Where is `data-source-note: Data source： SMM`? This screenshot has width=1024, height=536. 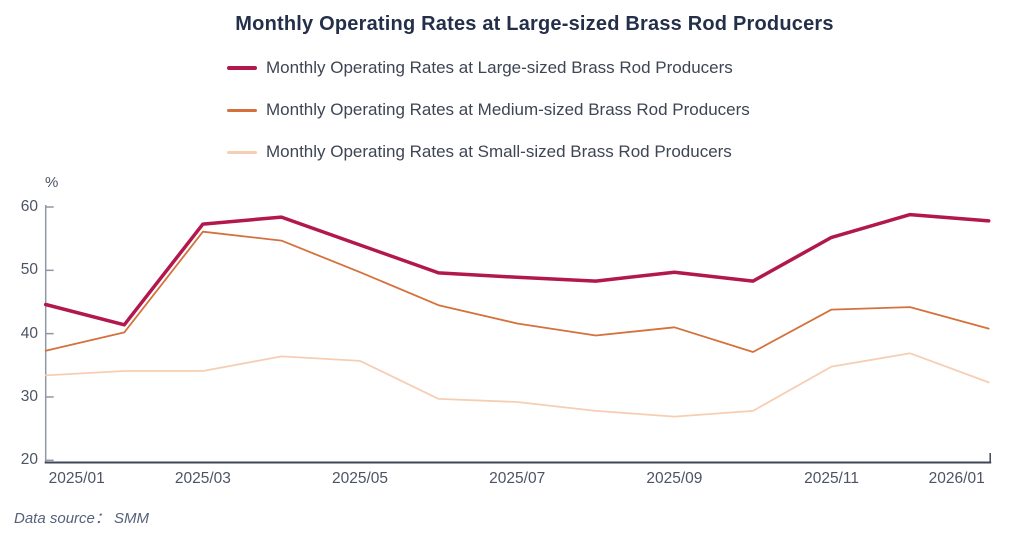
data-source-note: Data source： SMM is located at coordinates (82, 518).